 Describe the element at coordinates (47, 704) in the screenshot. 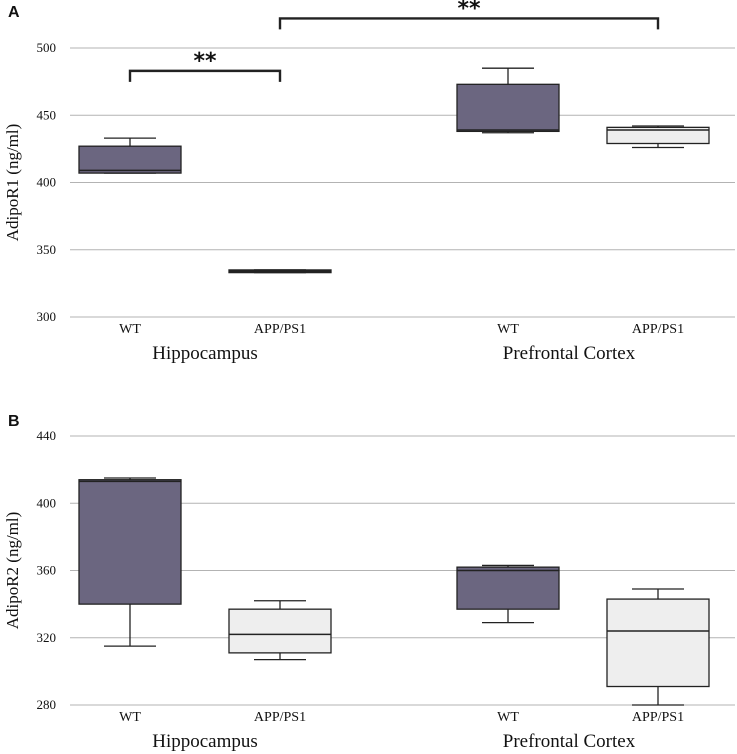

I see `y-tick-label: 280` at that location.